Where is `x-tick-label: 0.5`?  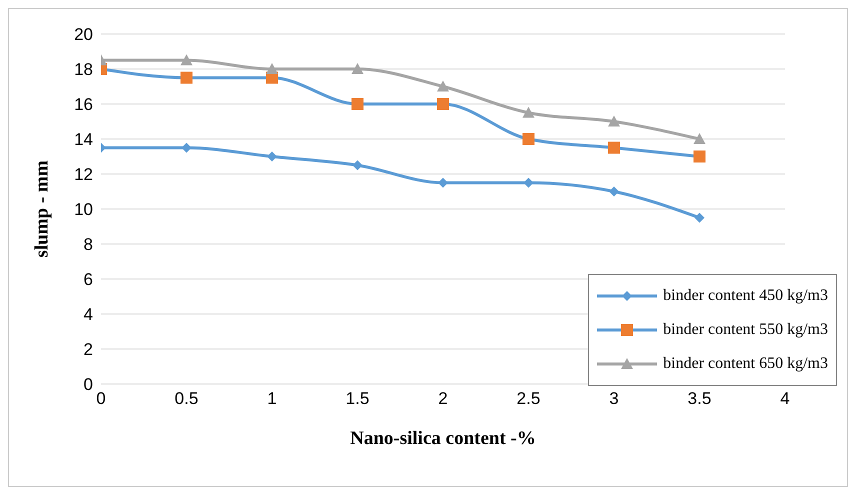
x-tick-label: 0.5 is located at coordinates (186, 398).